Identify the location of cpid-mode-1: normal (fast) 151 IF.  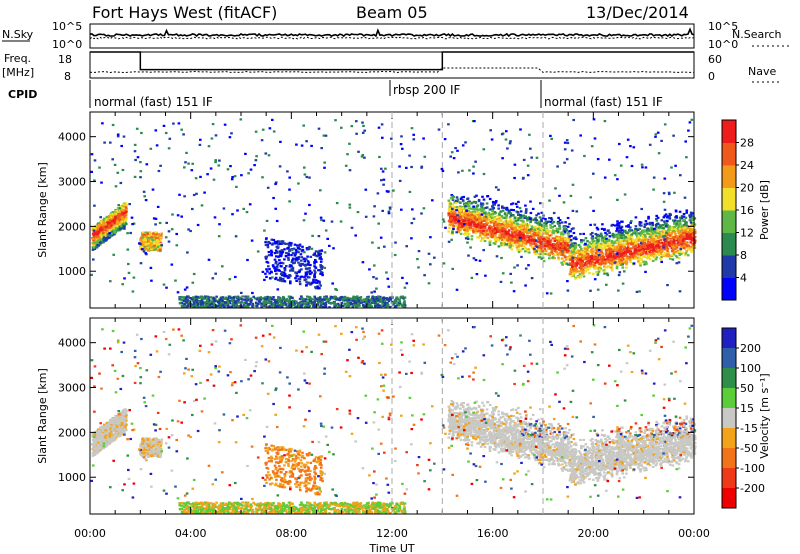
(153, 102).